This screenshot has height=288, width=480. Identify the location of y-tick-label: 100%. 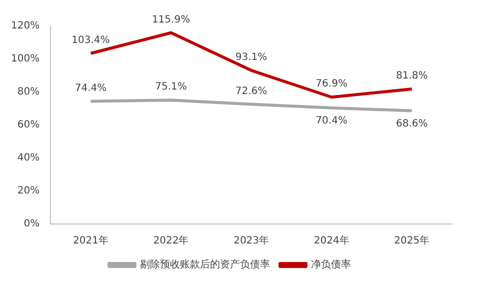
(25, 59).